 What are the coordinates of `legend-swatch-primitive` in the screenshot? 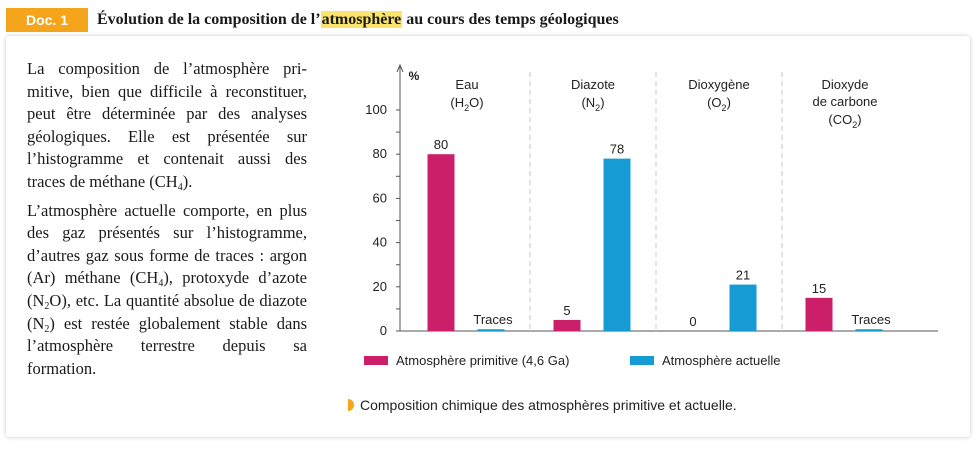 It's located at (376, 360).